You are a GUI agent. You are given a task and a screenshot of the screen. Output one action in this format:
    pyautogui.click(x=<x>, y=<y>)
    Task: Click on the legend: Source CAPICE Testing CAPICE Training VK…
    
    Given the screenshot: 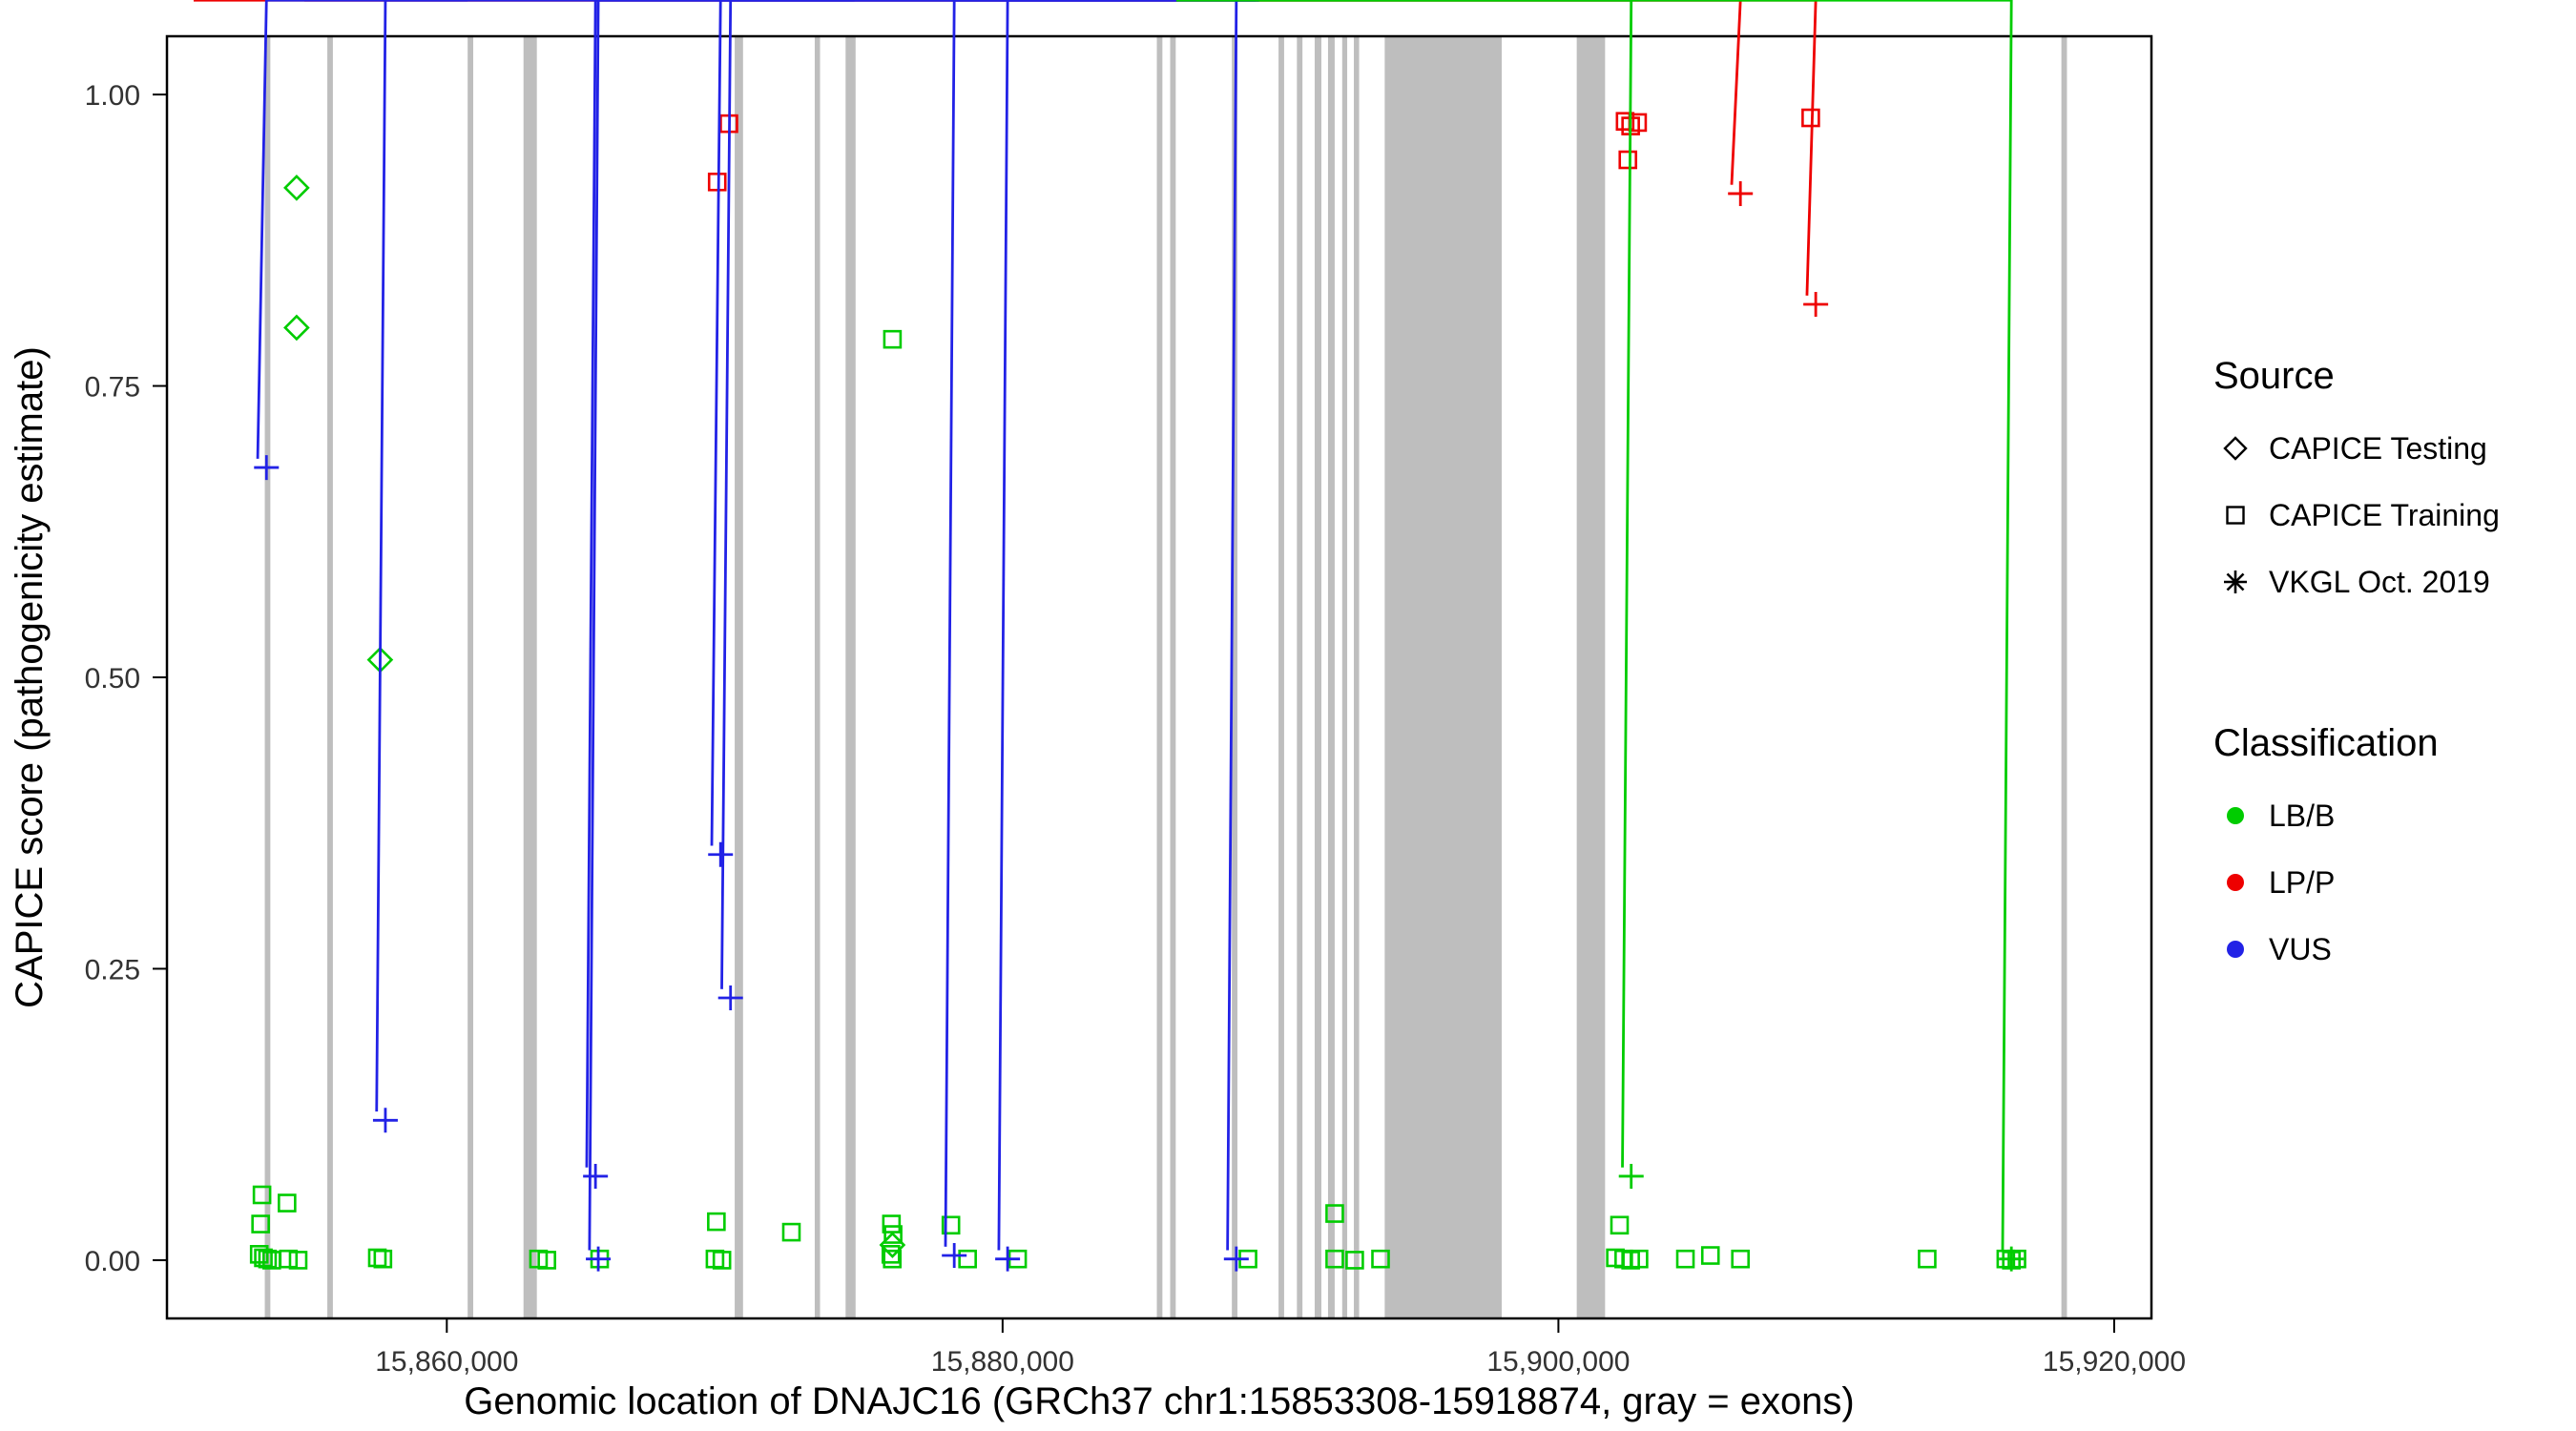 What is the action you would take?
    pyautogui.click(x=2356, y=669)
    